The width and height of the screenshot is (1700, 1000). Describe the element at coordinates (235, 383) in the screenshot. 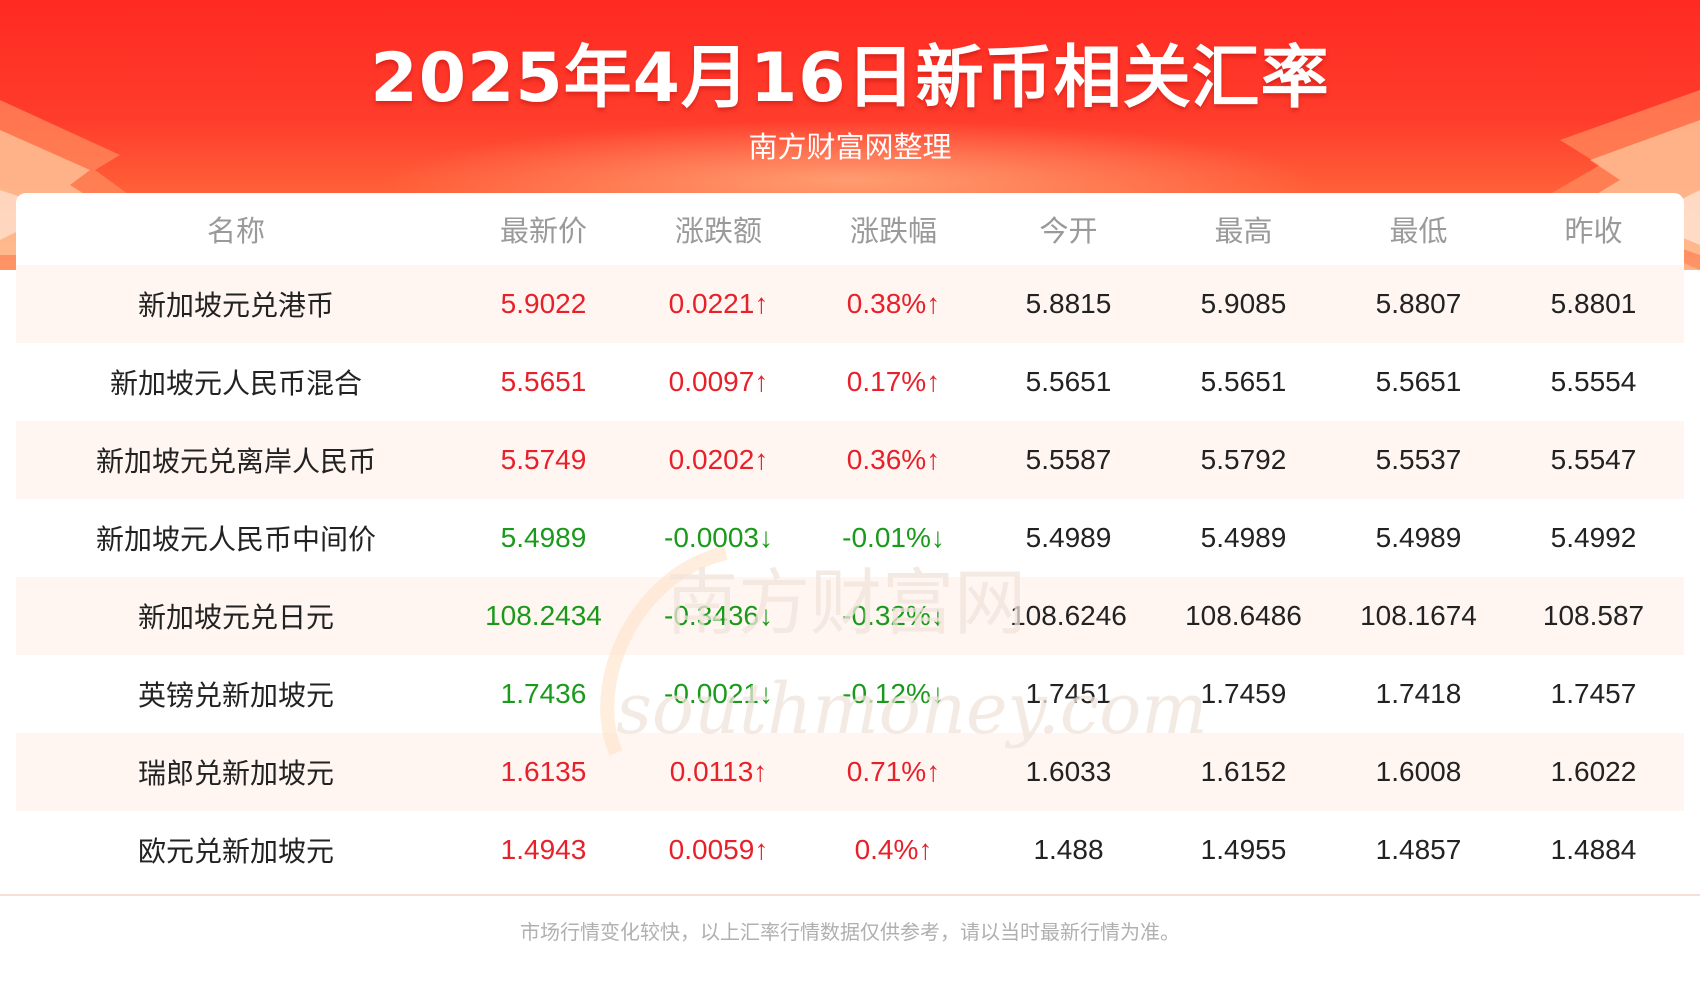

I see `currency-pair-name: 新加坡元人民币混合` at that location.